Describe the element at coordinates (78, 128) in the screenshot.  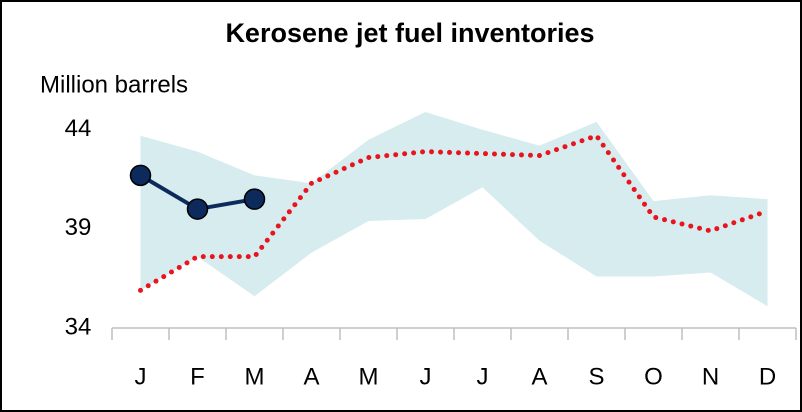
I see `y-tick-label: 44` at that location.